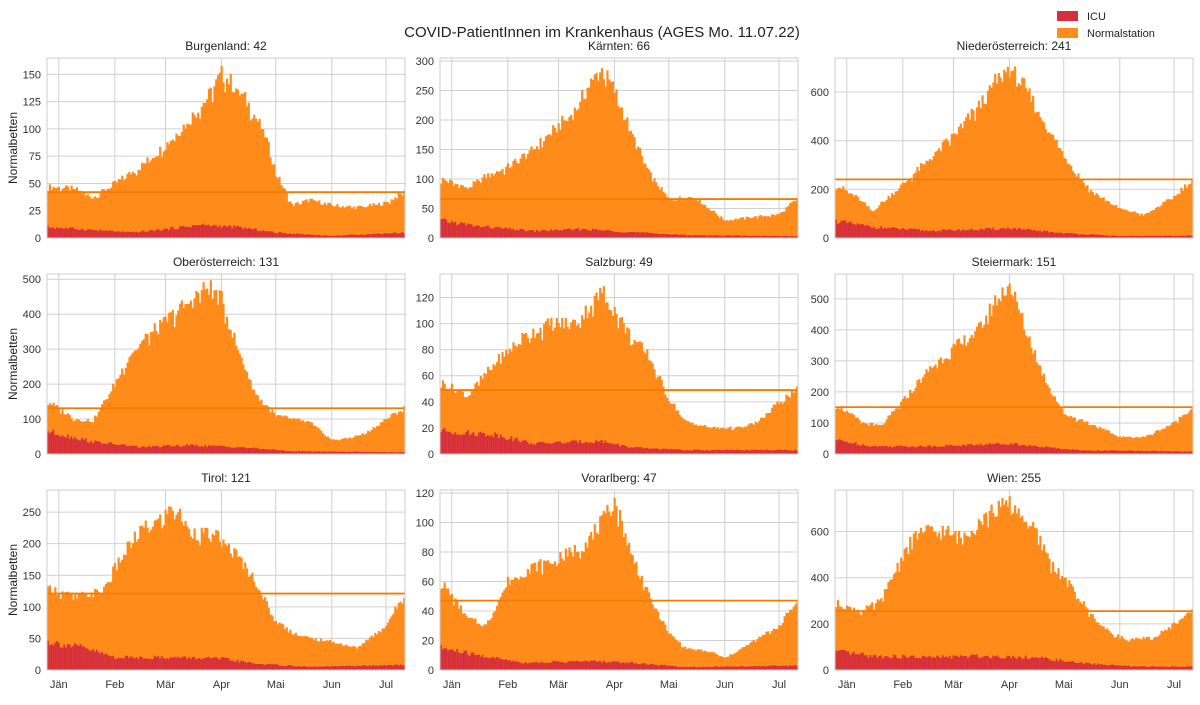  What do you see at coordinates (386, 685) in the screenshot?
I see `x-tick-label: Jul` at bounding box center [386, 685].